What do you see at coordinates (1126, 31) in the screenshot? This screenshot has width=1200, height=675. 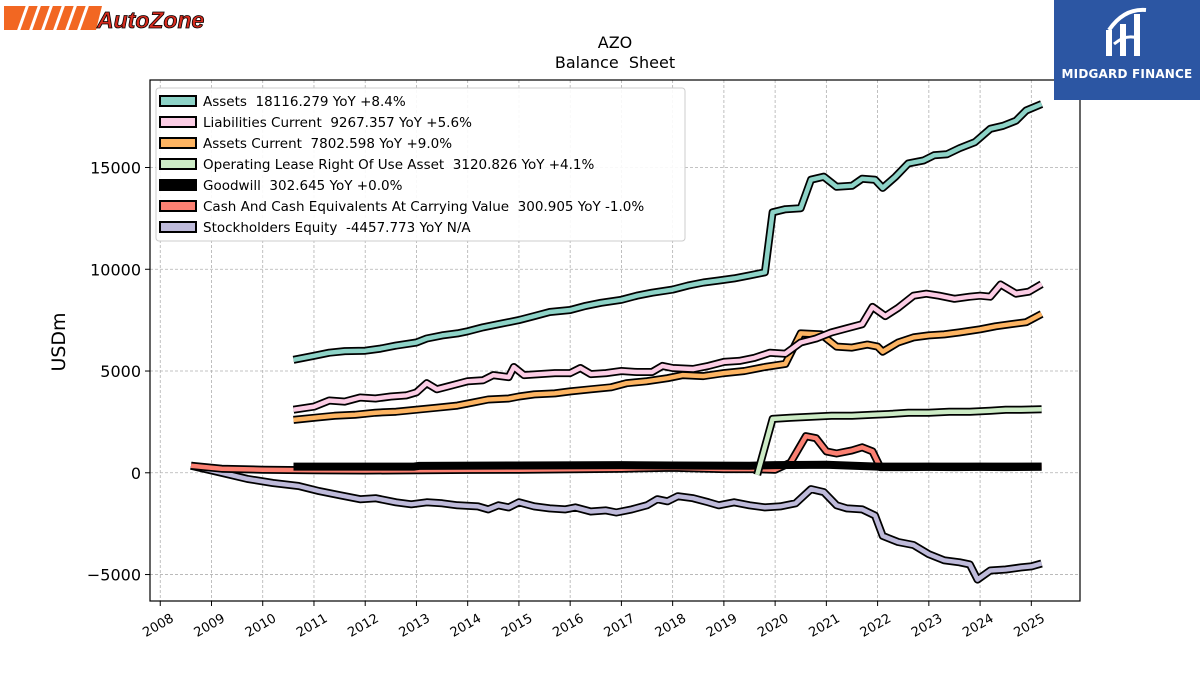 I see `midgard-monogram-icon` at bounding box center [1126, 31].